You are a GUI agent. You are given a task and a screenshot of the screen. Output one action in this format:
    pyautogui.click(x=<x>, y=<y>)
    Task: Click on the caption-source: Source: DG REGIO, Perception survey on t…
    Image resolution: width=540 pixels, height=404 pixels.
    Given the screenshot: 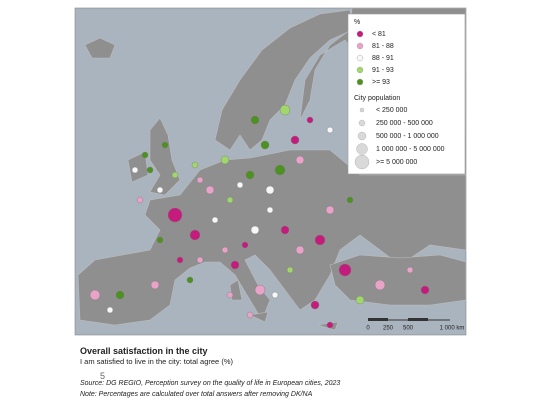 What is the action you would take?
    pyautogui.click(x=210, y=383)
    